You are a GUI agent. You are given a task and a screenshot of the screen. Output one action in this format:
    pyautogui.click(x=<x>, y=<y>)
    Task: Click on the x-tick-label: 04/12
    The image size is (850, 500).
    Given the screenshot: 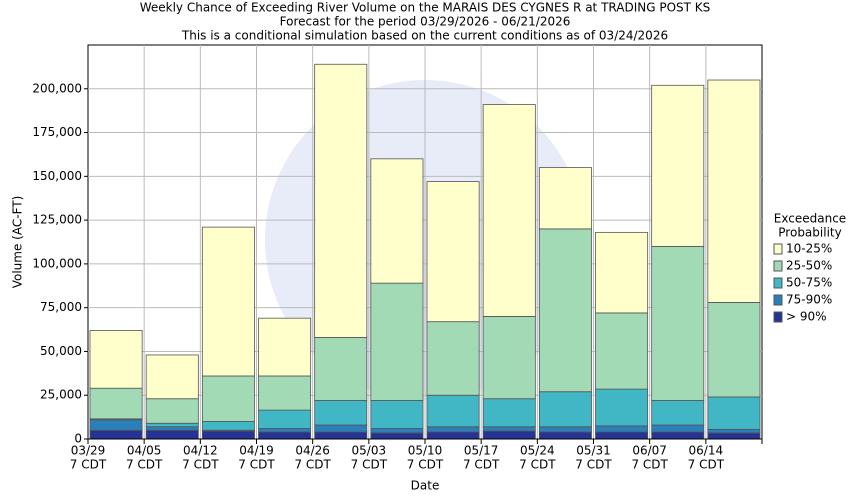 What is the action you would take?
    pyautogui.click(x=200, y=451)
    